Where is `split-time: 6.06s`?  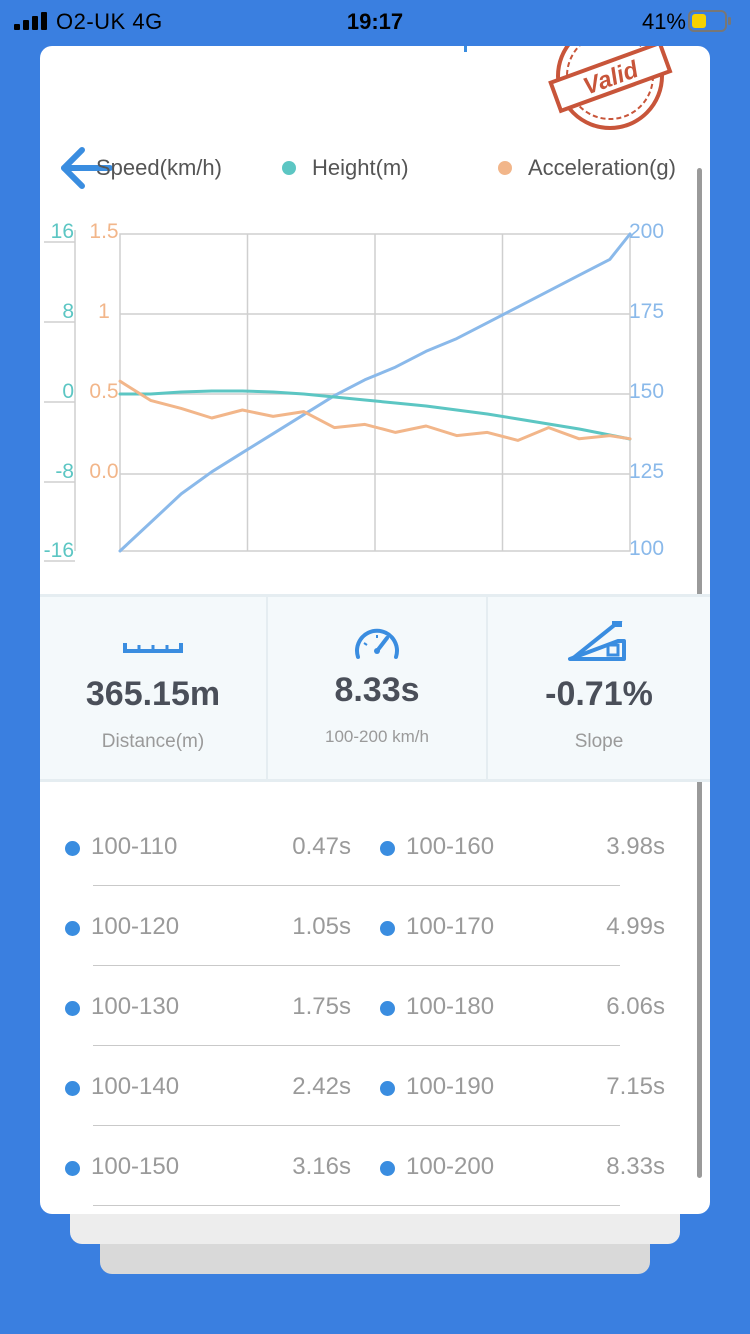 split-time: 6.06s is located at coordinates (635, 1006).